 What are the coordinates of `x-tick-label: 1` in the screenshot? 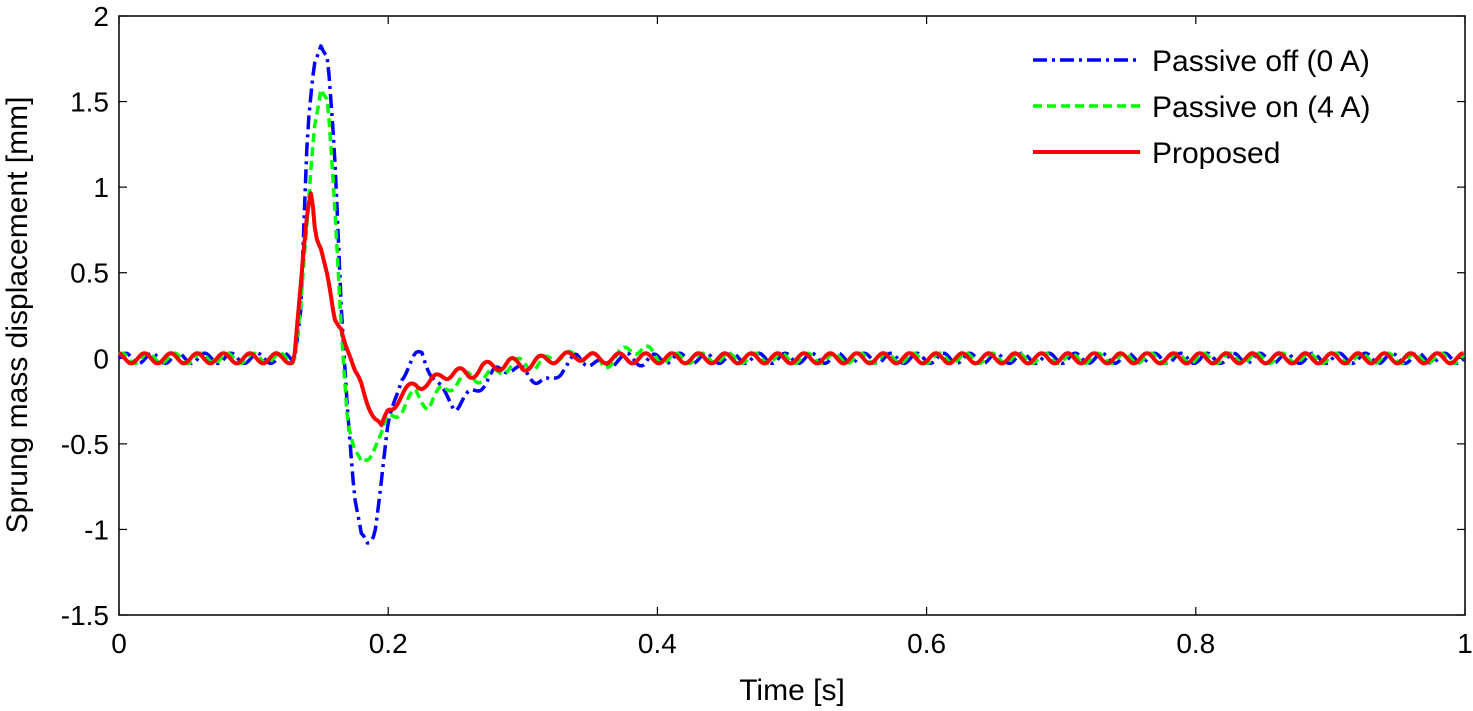 It's located at (1465, 643).